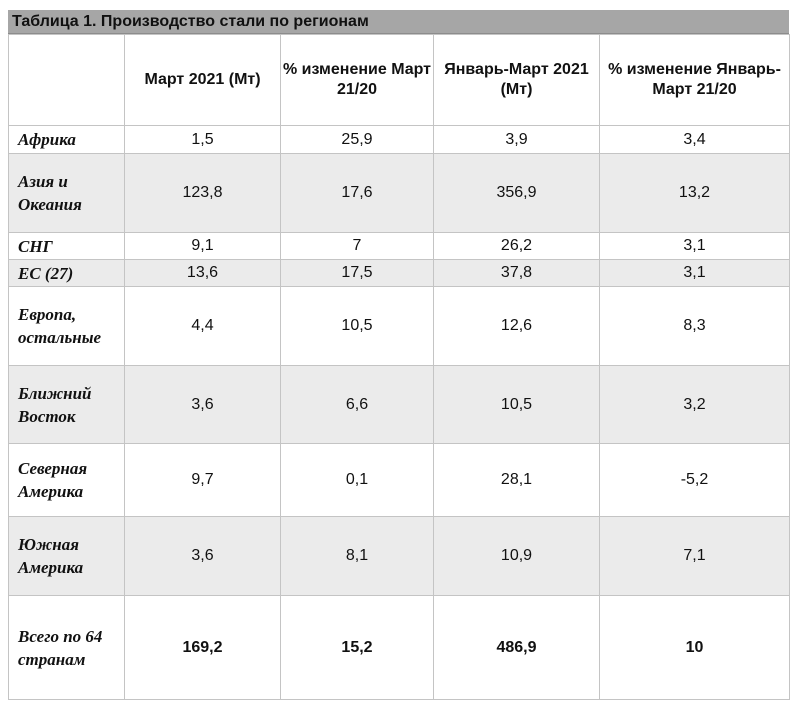  Describe the element at coordinates (357, 80) in the screenshot. I see `header-march-change: % изменение Март 21/20` at that location.